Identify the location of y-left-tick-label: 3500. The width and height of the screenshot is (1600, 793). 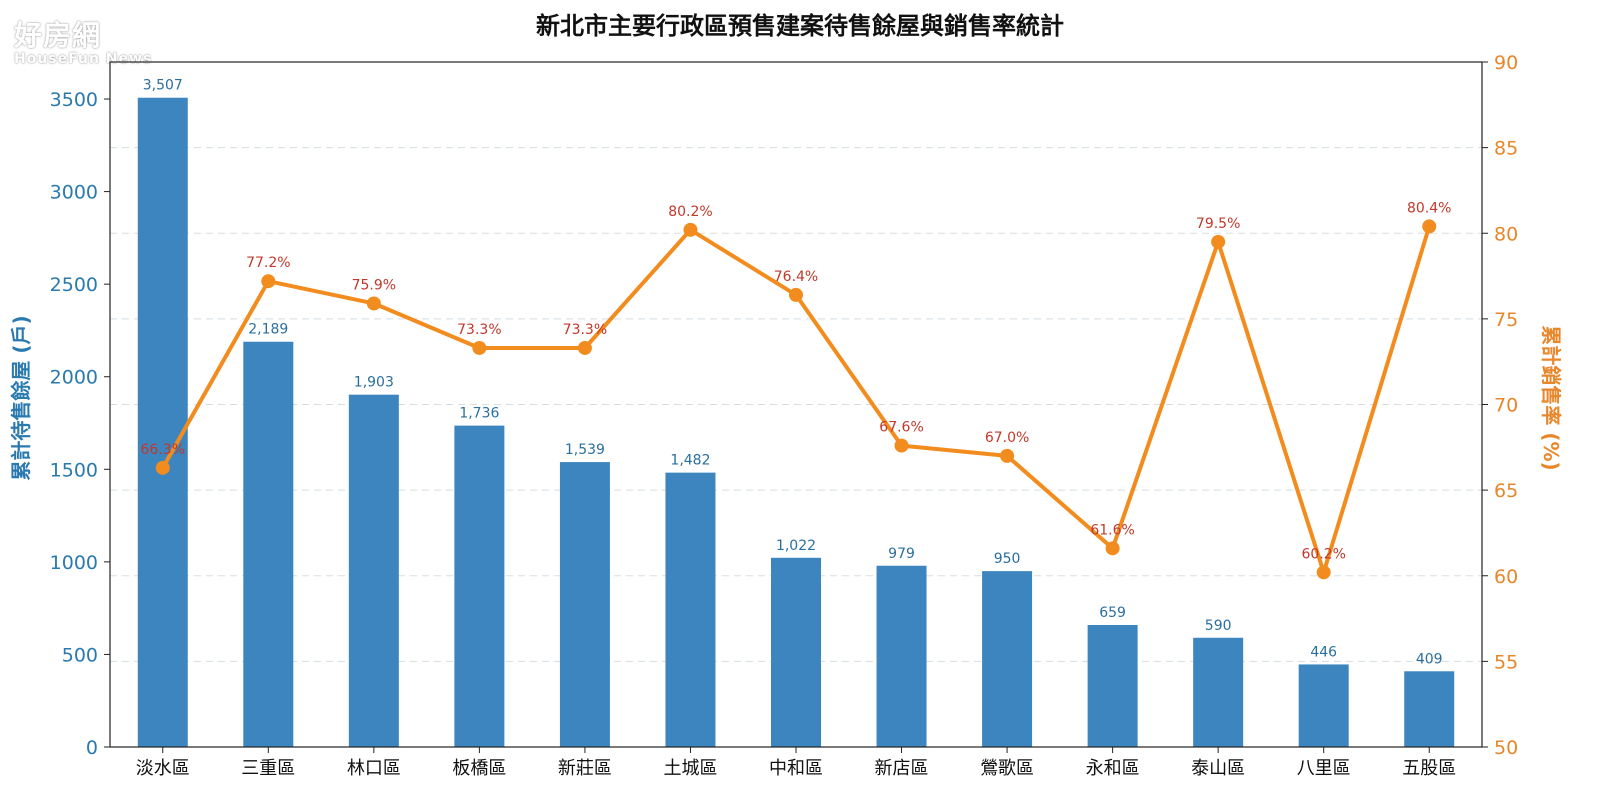
(74, 100).